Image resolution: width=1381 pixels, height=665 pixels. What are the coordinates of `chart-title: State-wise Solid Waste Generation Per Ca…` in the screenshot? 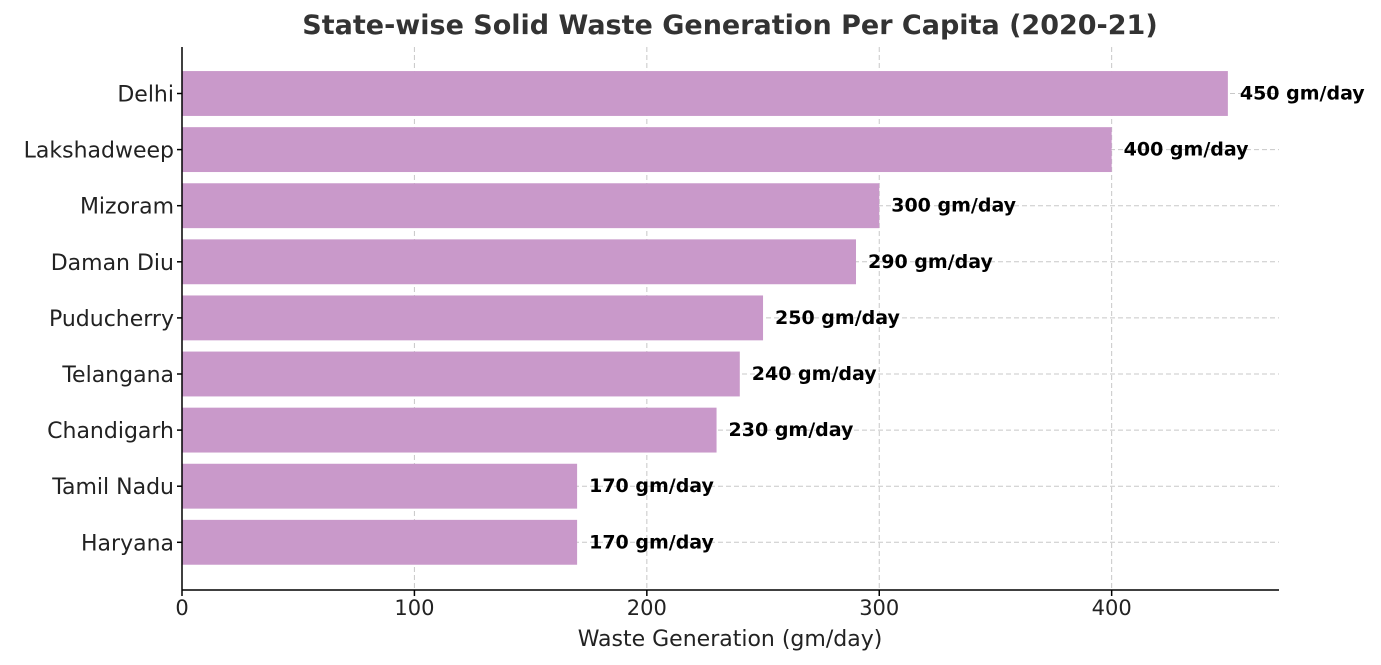 It's located at (729, 25).